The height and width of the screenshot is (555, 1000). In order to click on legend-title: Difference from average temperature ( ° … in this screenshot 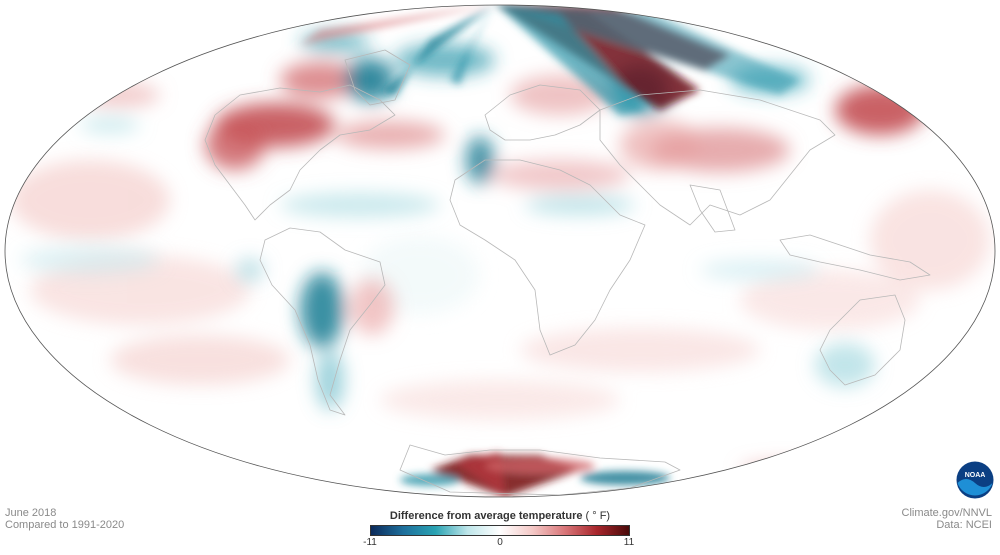, I will do `click(500, 516)`.